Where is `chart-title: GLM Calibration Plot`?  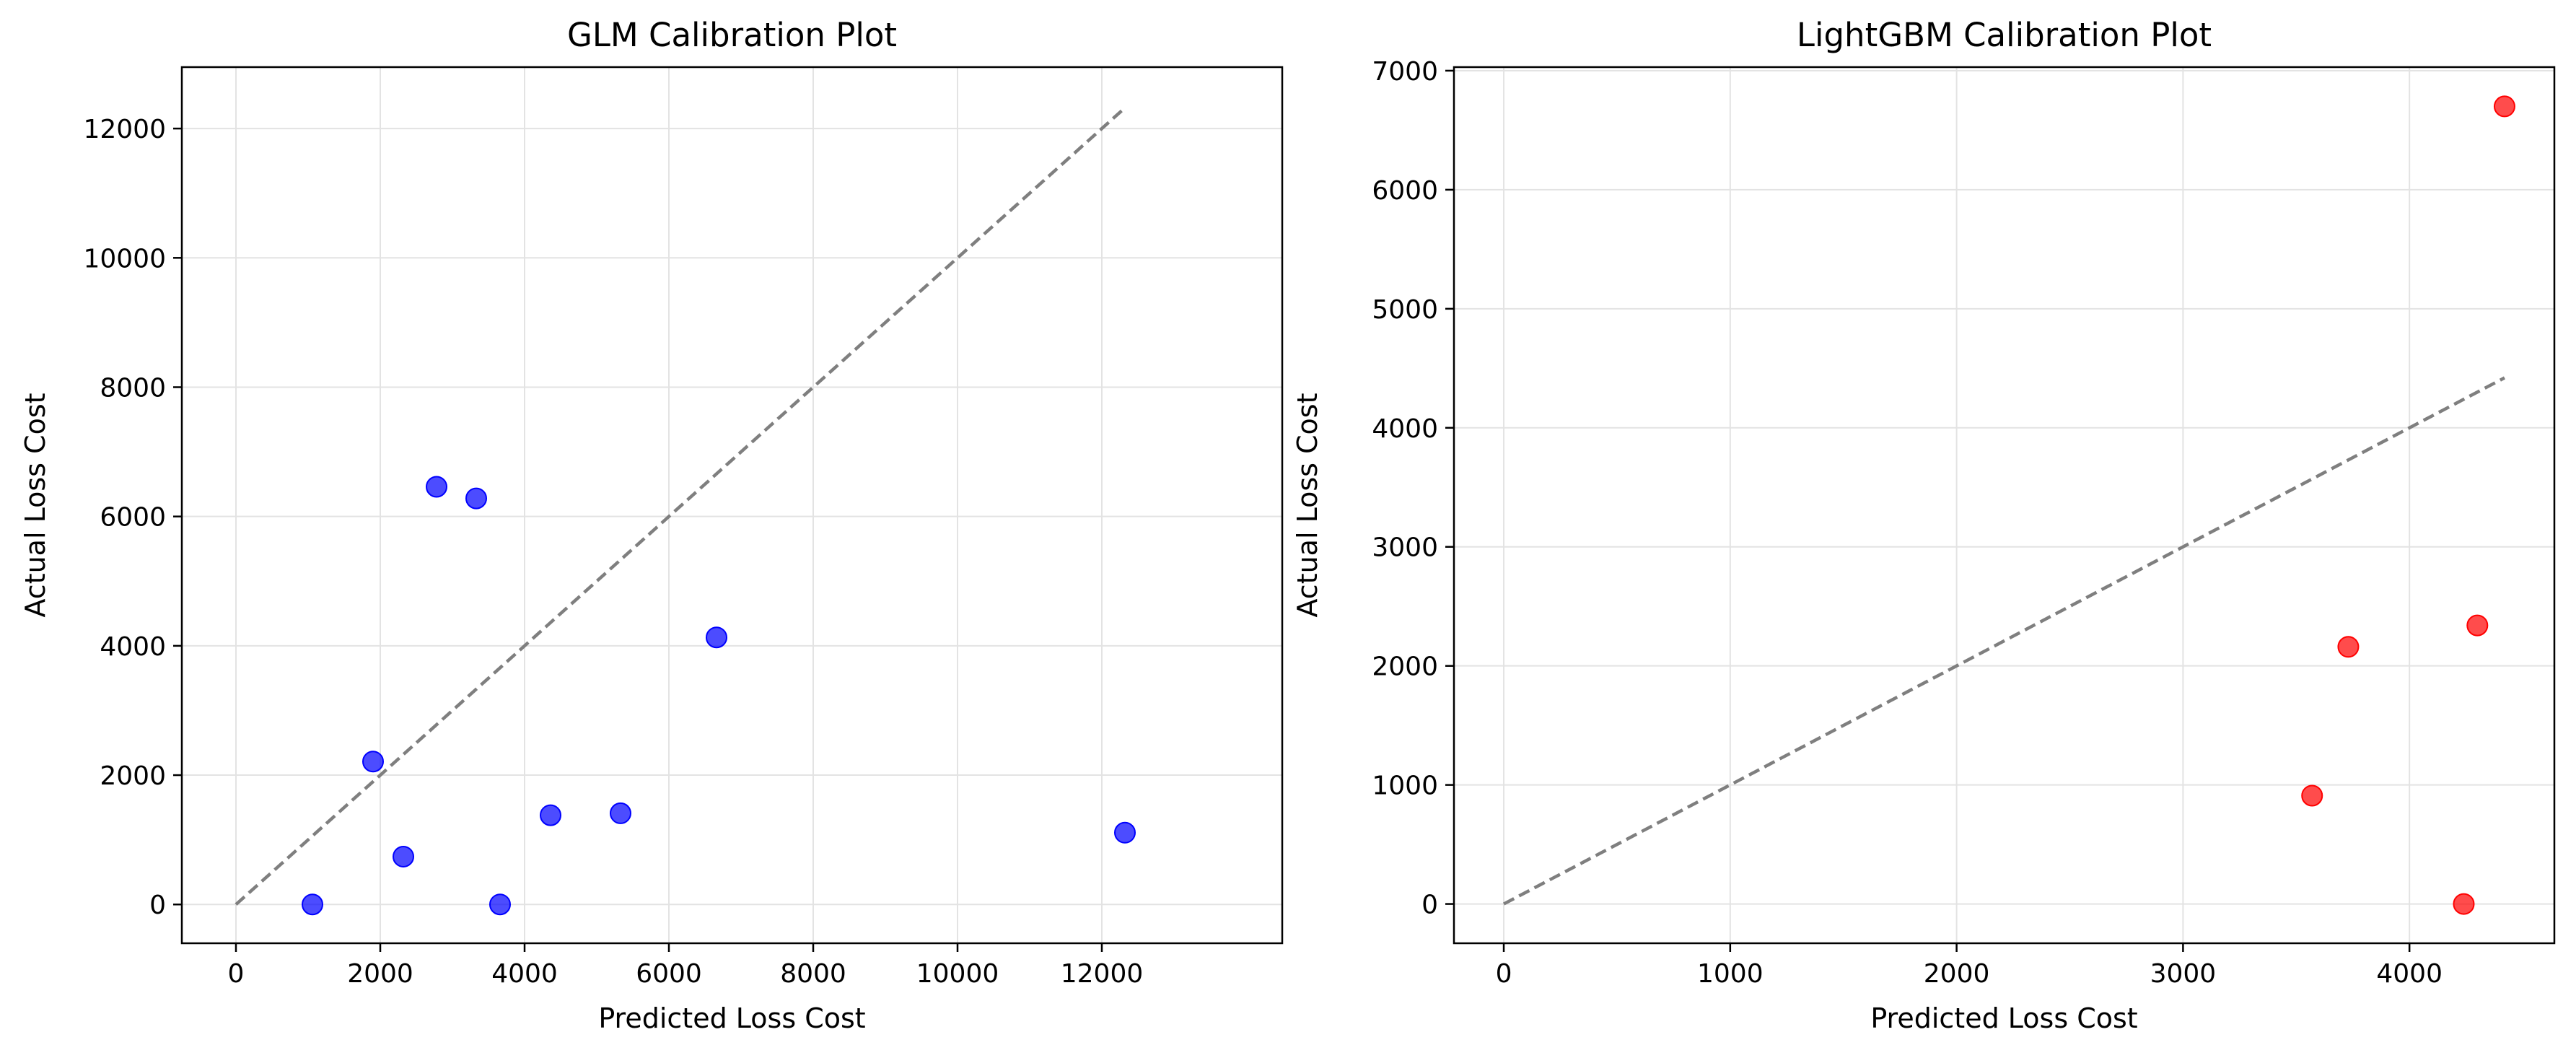
chart-title: GLM Calibration Plot is located at coordinates (732, 35).